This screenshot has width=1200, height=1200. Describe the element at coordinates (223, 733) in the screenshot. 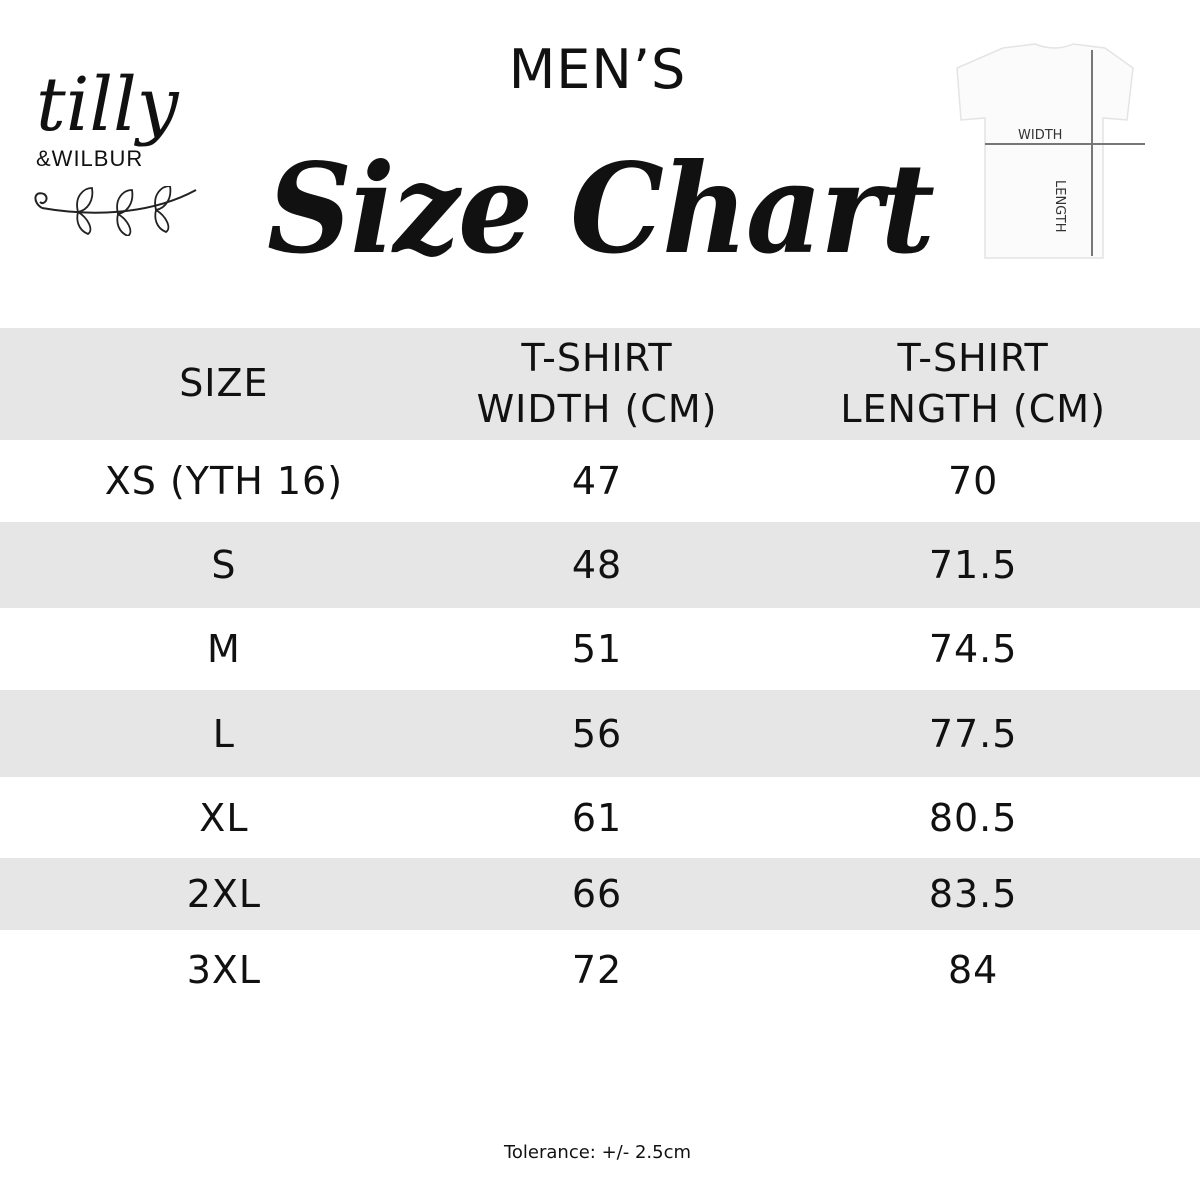

I see `cell-size: L` at that location.